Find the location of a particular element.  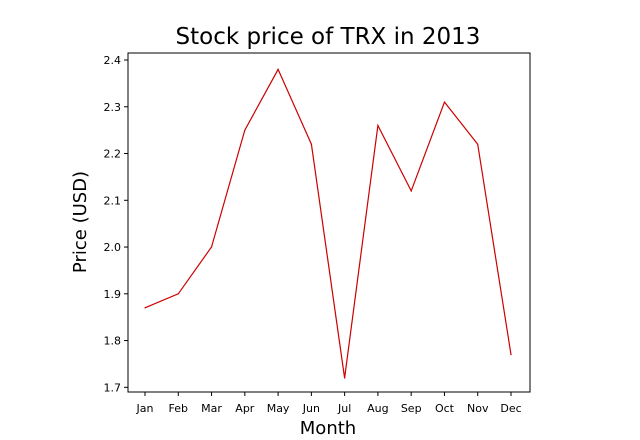

y-tick-label: 2.3 is located at coordinates (113, 107).